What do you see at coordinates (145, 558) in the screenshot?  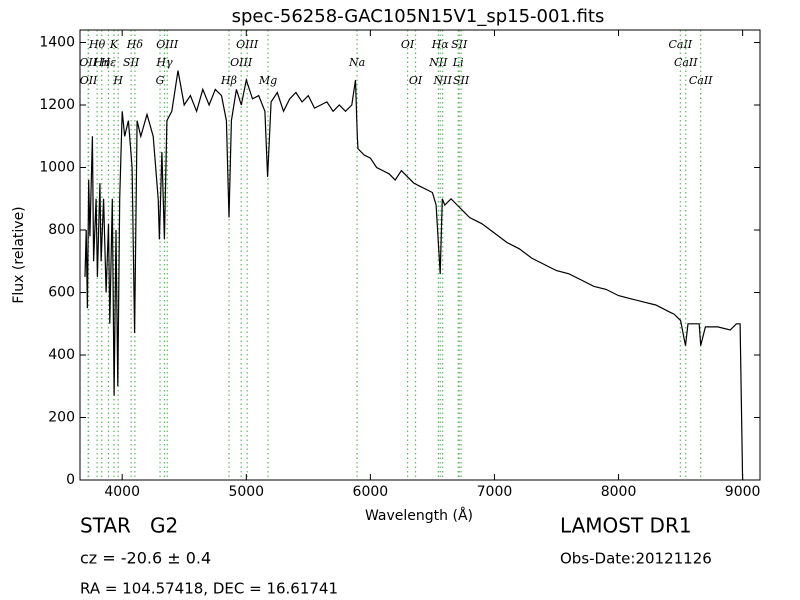 I see `redshift: cz = -20.6 ± 0.4` at bounding box center [145, 558].